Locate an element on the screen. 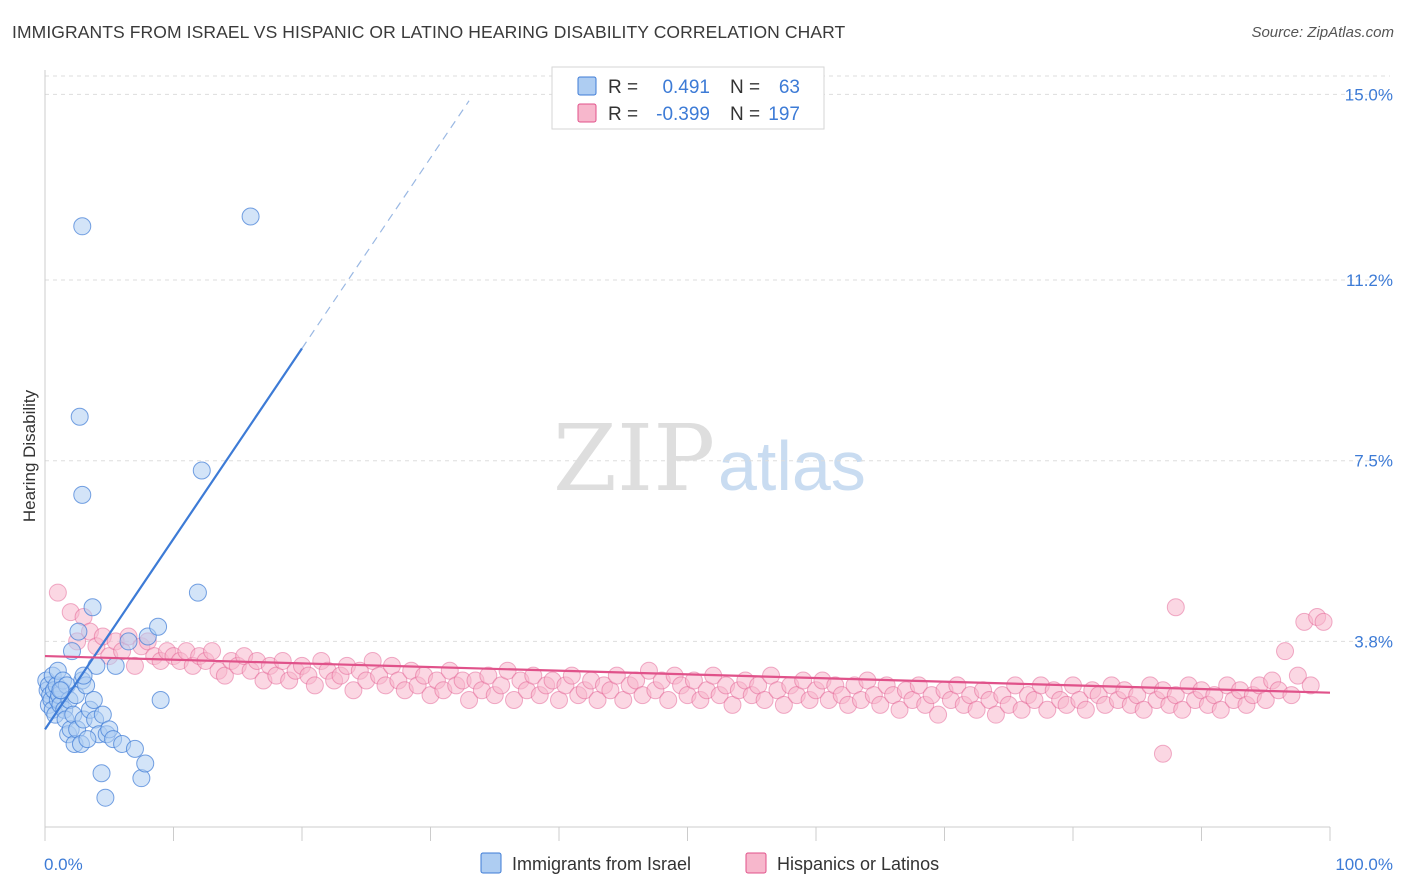  israel-points is located at coordinates (148, 507).